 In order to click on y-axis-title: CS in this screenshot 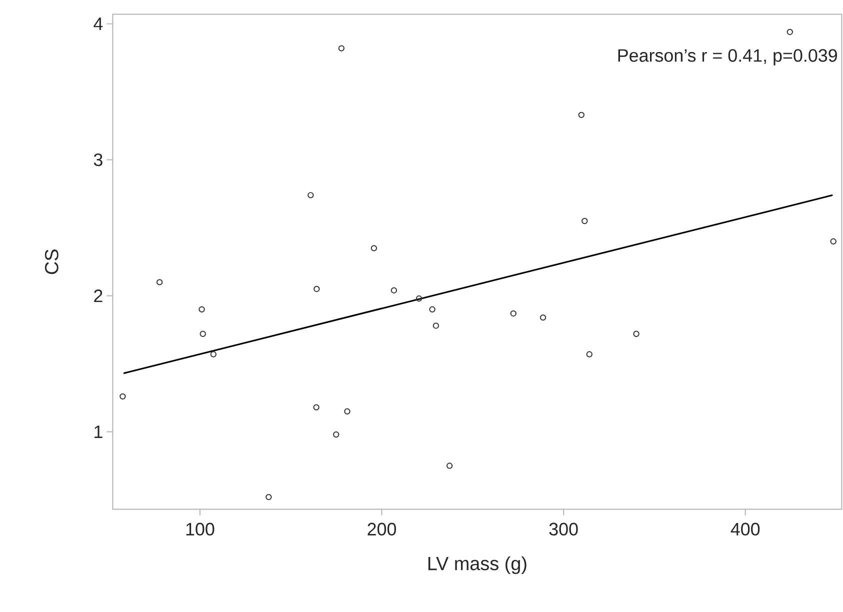, I will do `click(51, 262)`.